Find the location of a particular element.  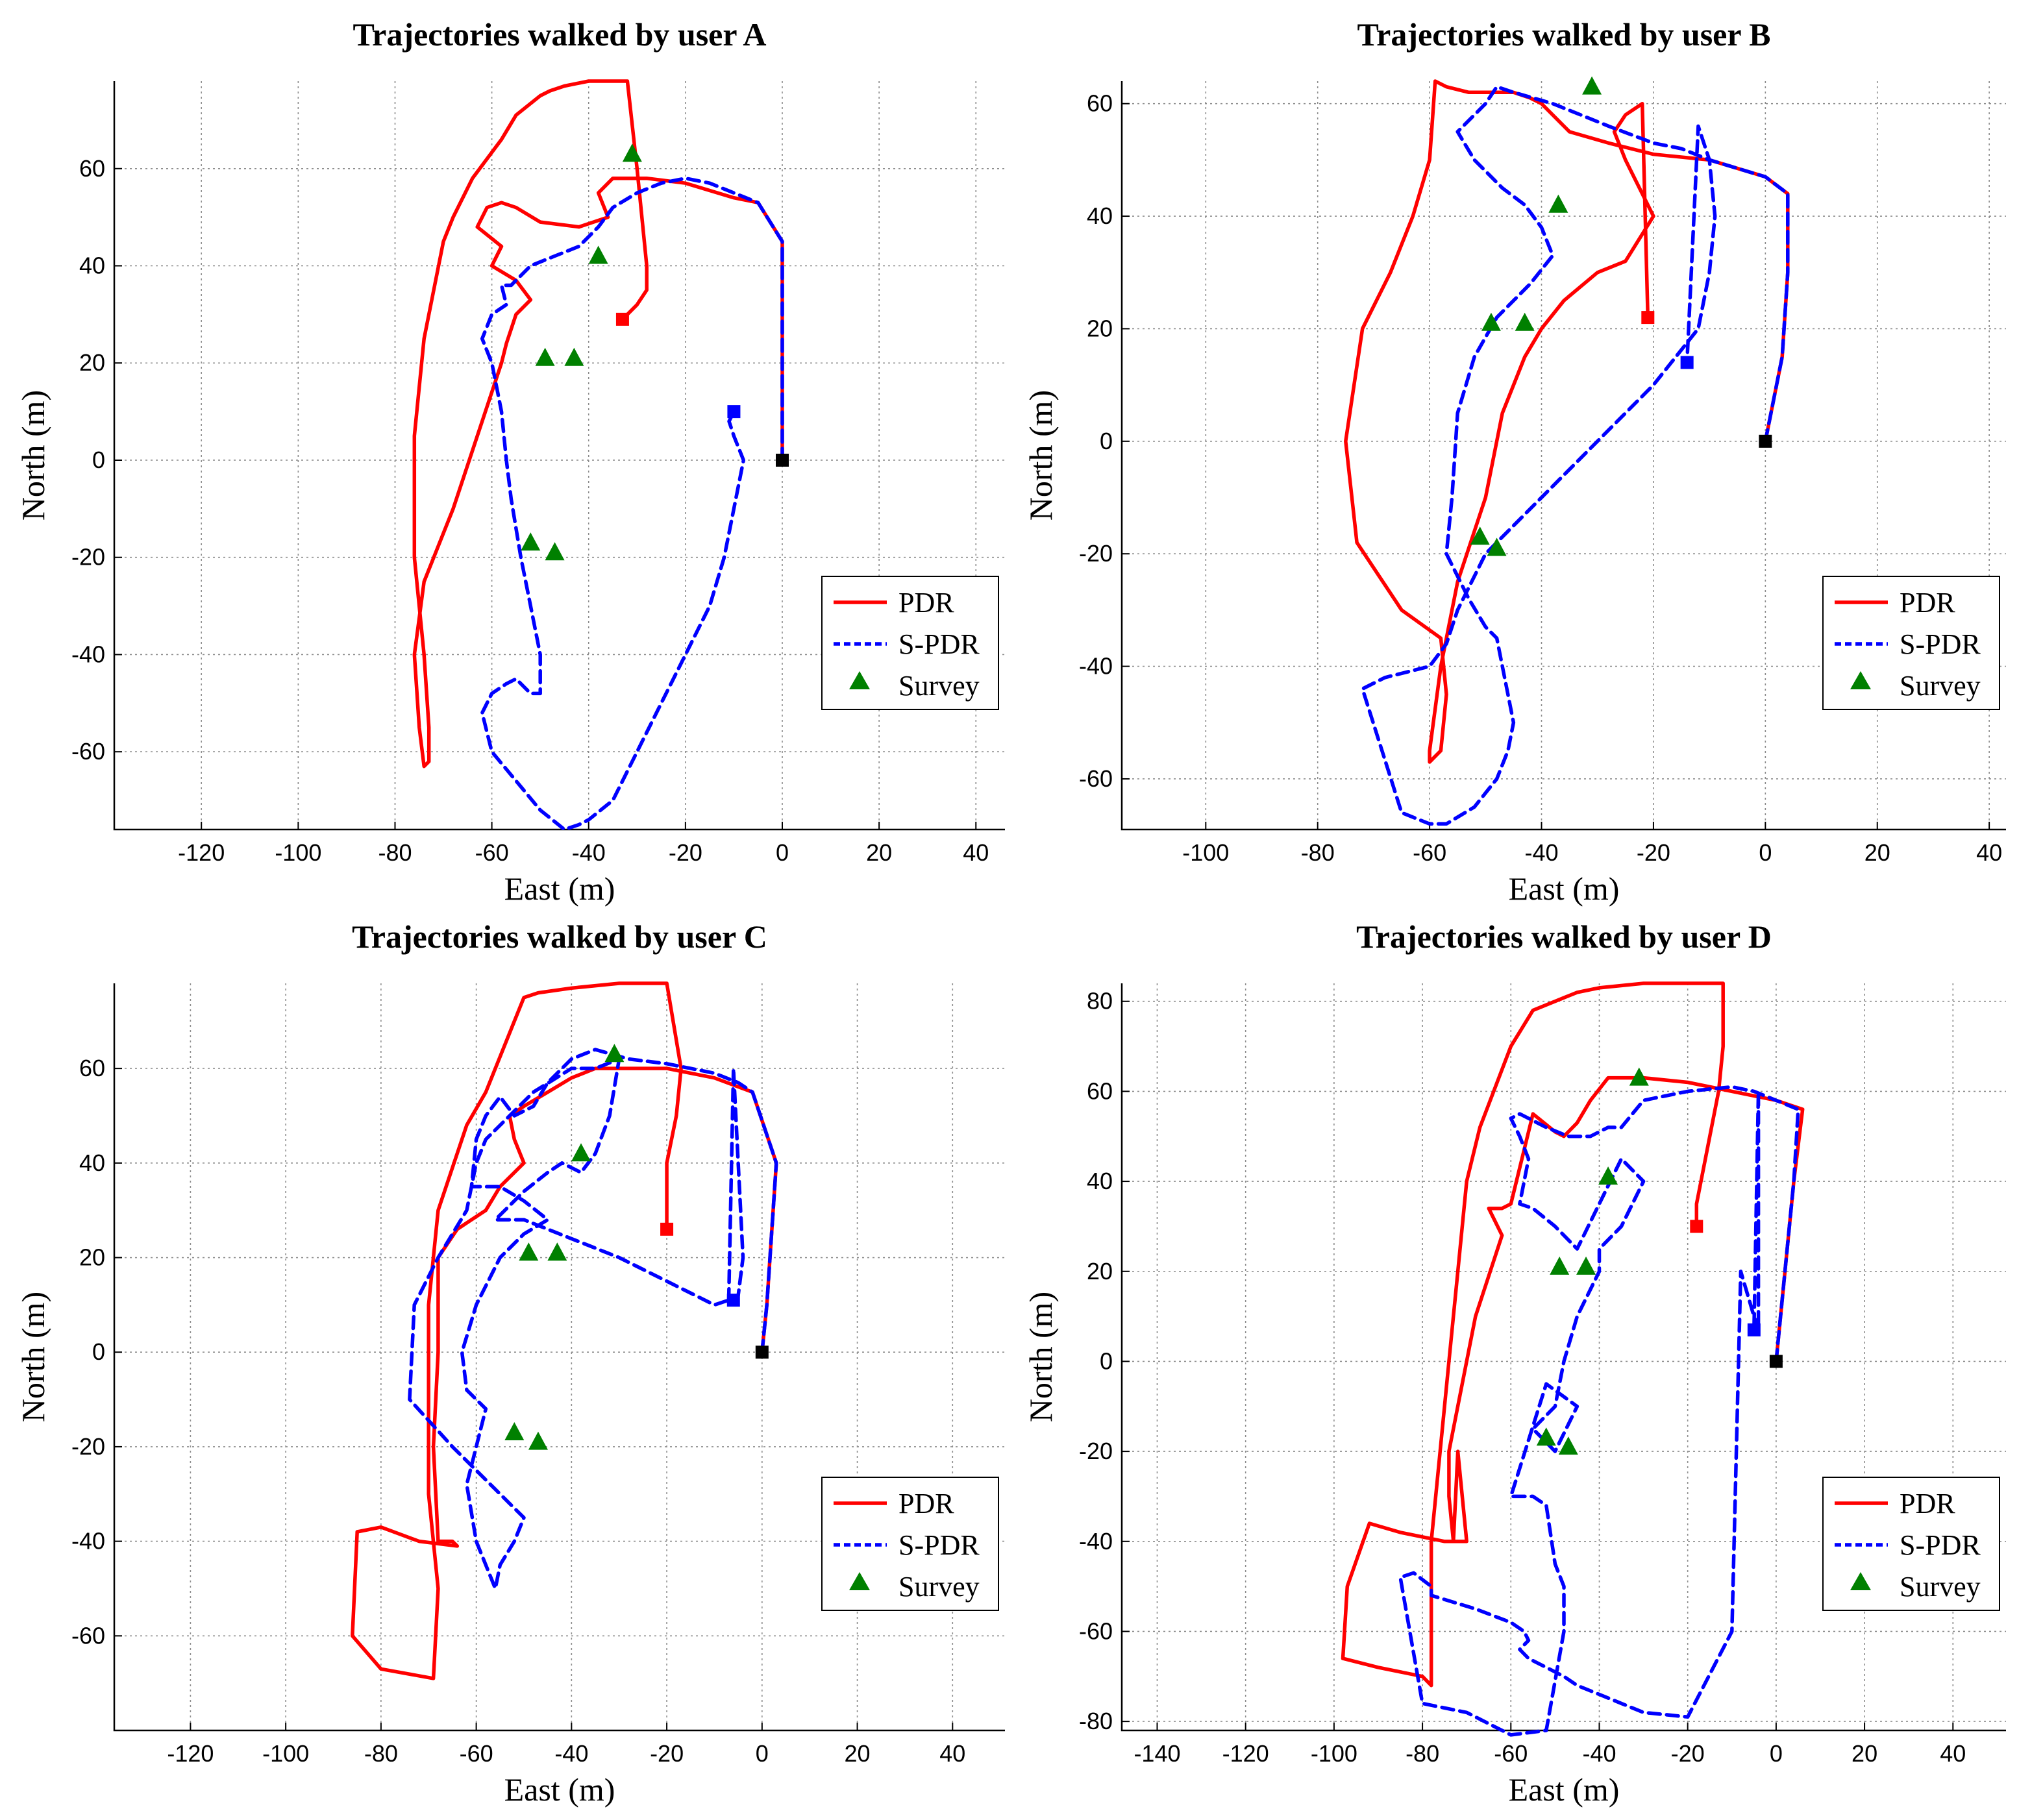

chart-title: Trajectories walked by user D is located at coordinates (1564, 937).